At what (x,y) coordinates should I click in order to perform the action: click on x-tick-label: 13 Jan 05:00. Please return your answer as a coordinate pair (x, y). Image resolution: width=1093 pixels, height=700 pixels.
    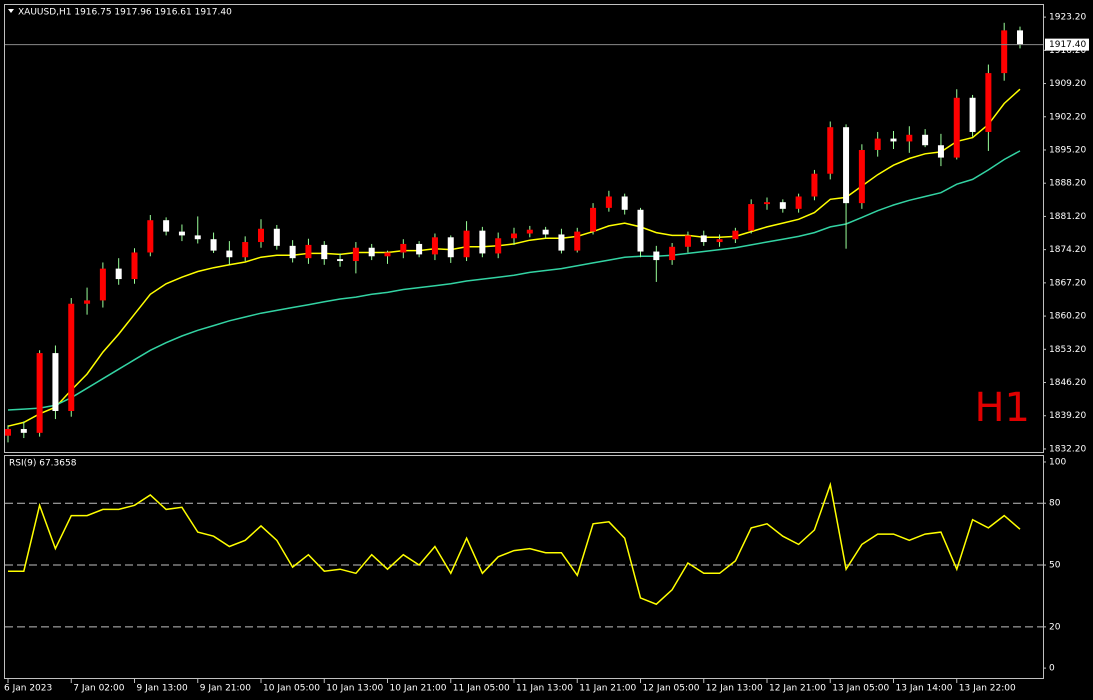
    Looking at the image, I should click on (860, 689).